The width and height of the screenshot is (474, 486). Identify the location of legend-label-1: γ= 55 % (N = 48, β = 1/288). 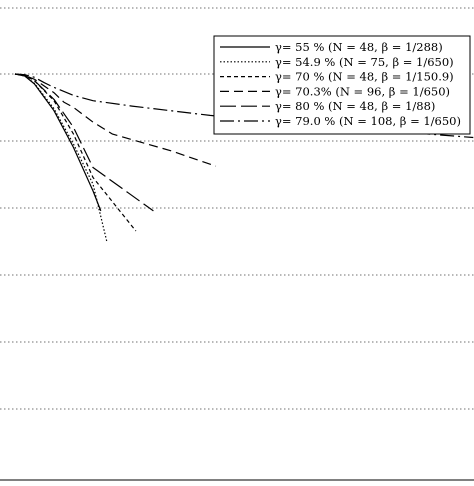
(359, 47).